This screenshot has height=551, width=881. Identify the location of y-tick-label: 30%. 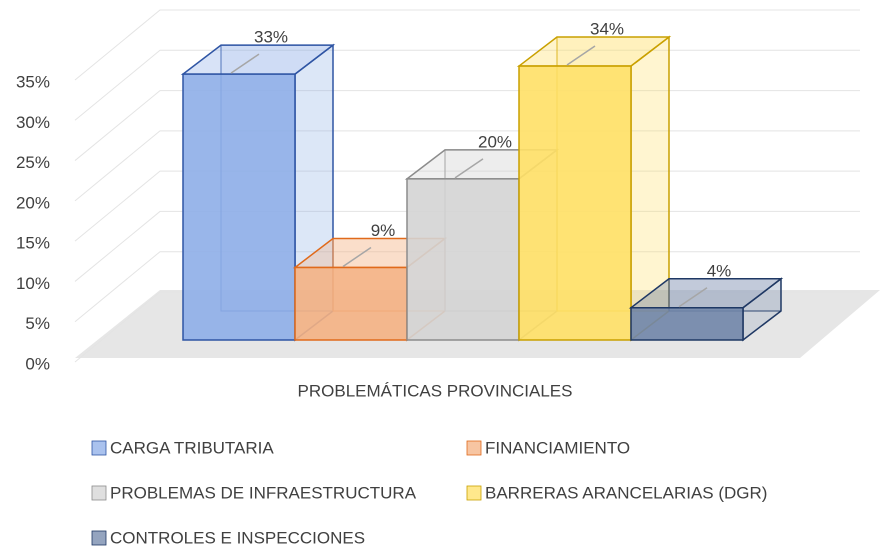
(33, 122).